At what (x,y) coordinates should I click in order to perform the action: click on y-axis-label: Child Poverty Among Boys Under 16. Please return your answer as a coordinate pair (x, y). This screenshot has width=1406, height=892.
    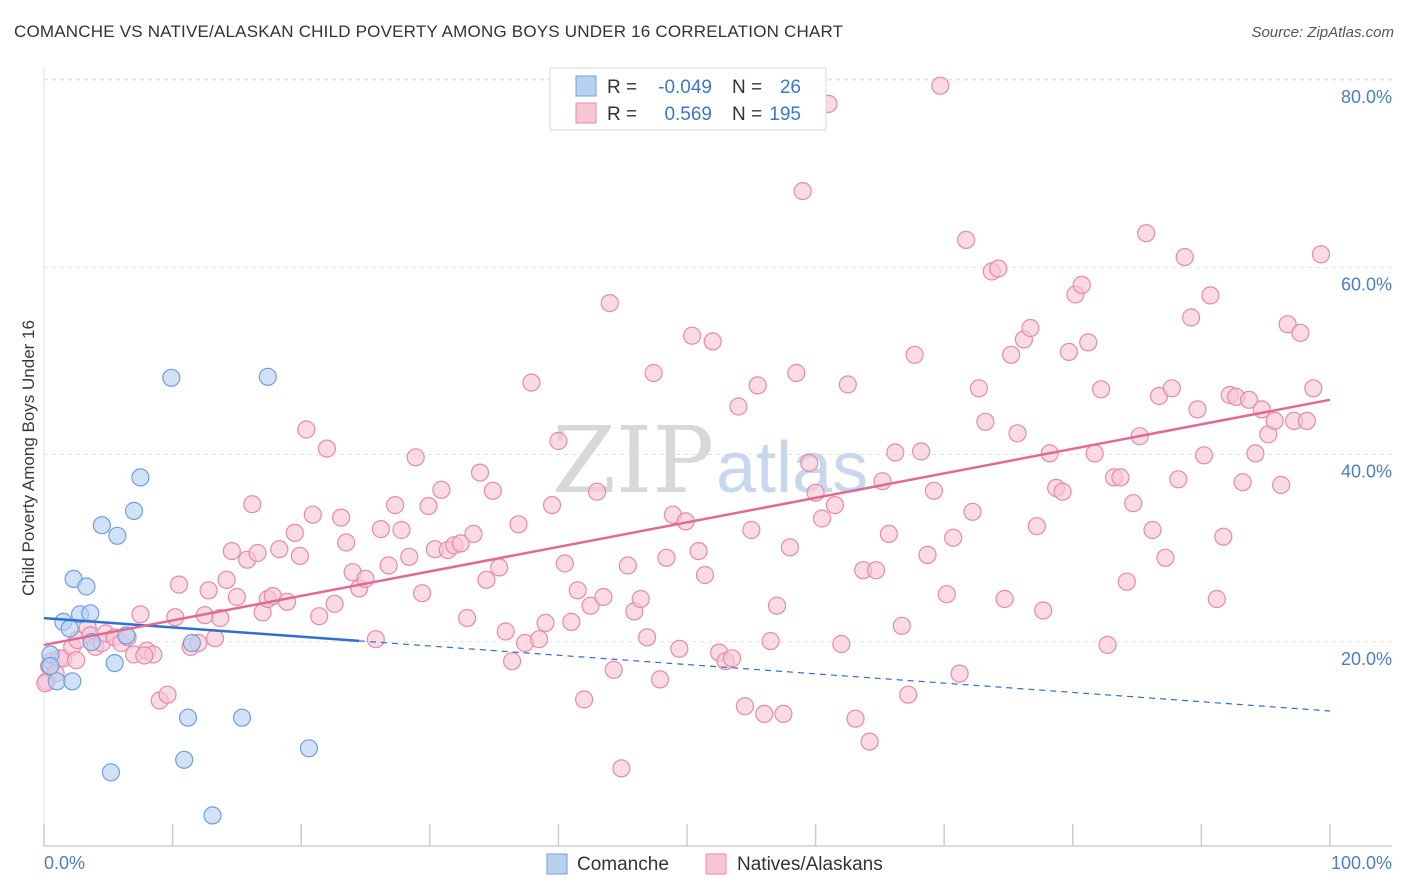
    Looking at the image, I should click on (28, 458).